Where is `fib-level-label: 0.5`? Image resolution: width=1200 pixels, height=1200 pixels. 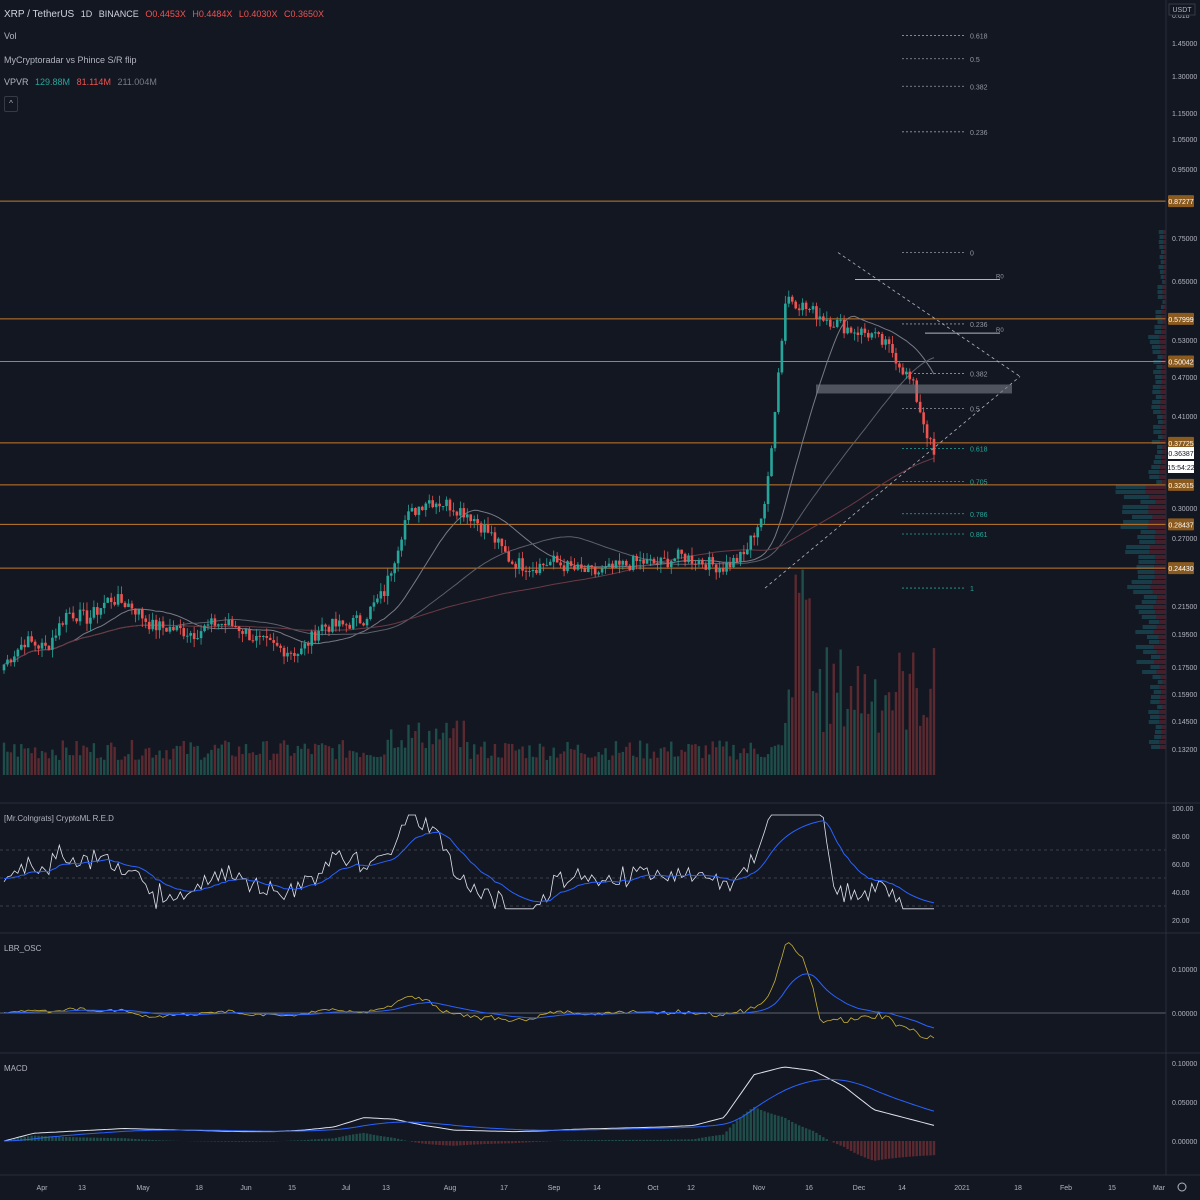
fib-level-label: 0.5 is located at coordinates (975, 60).